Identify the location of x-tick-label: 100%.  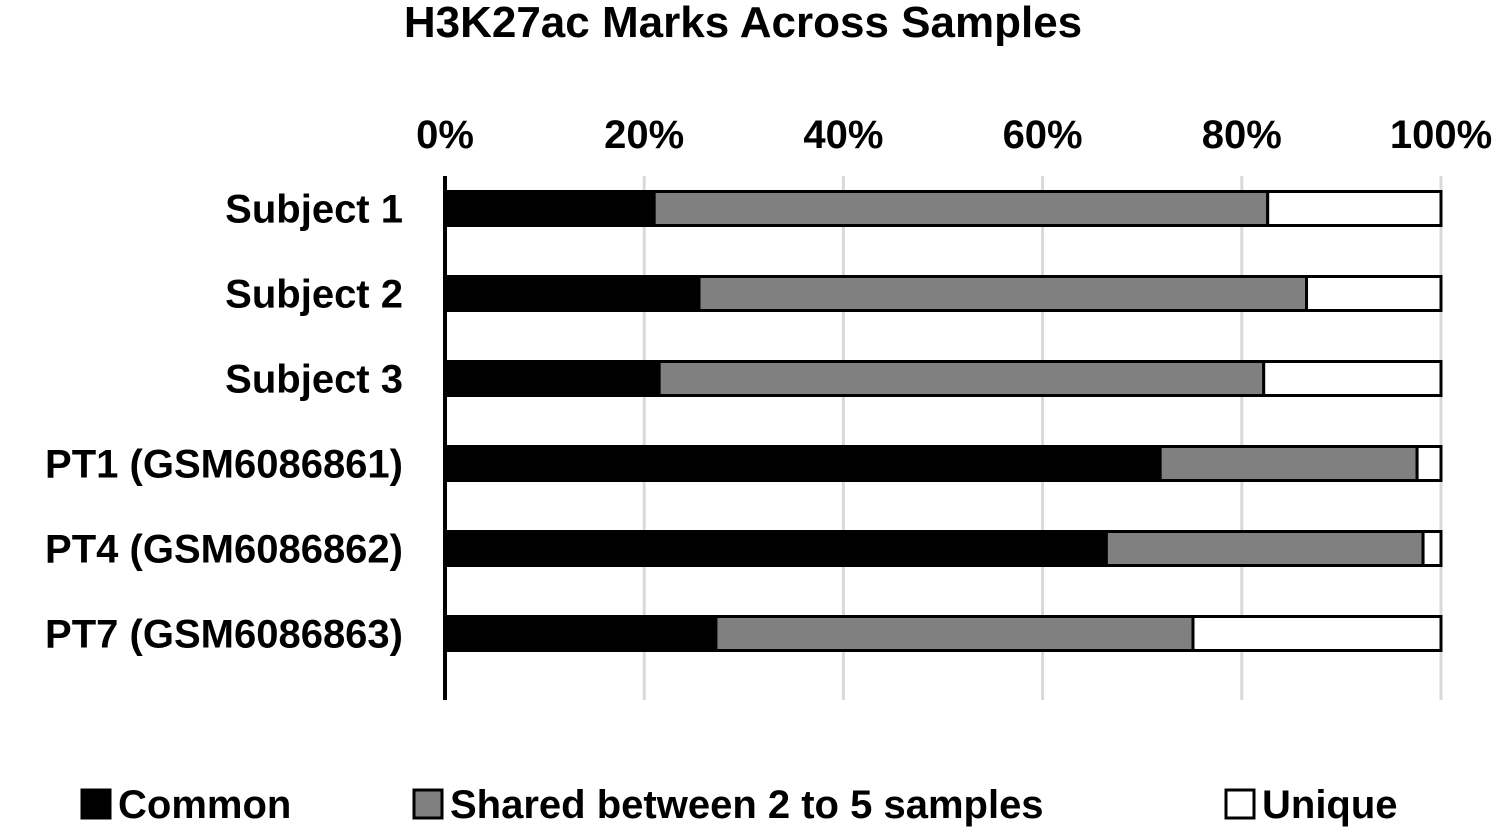
(1441, 135).